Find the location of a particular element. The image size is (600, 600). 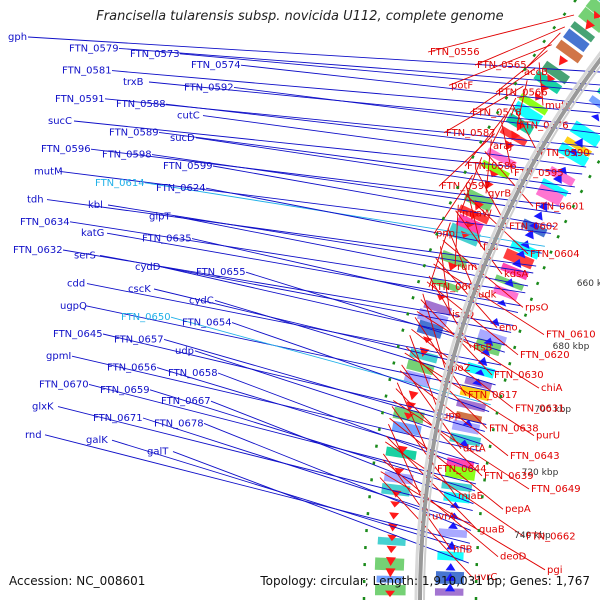

gene-label-left: FTN_0581 is located at coordinates (87, 71).